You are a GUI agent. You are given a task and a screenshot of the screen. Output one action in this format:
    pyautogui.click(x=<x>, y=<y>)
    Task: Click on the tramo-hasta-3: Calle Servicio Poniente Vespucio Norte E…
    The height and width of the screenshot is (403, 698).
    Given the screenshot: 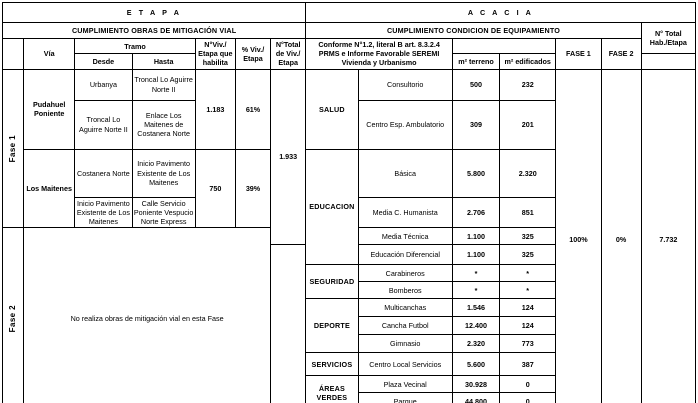 What is the action you would take?
    pyautogui.click(x=163, y=212)
    